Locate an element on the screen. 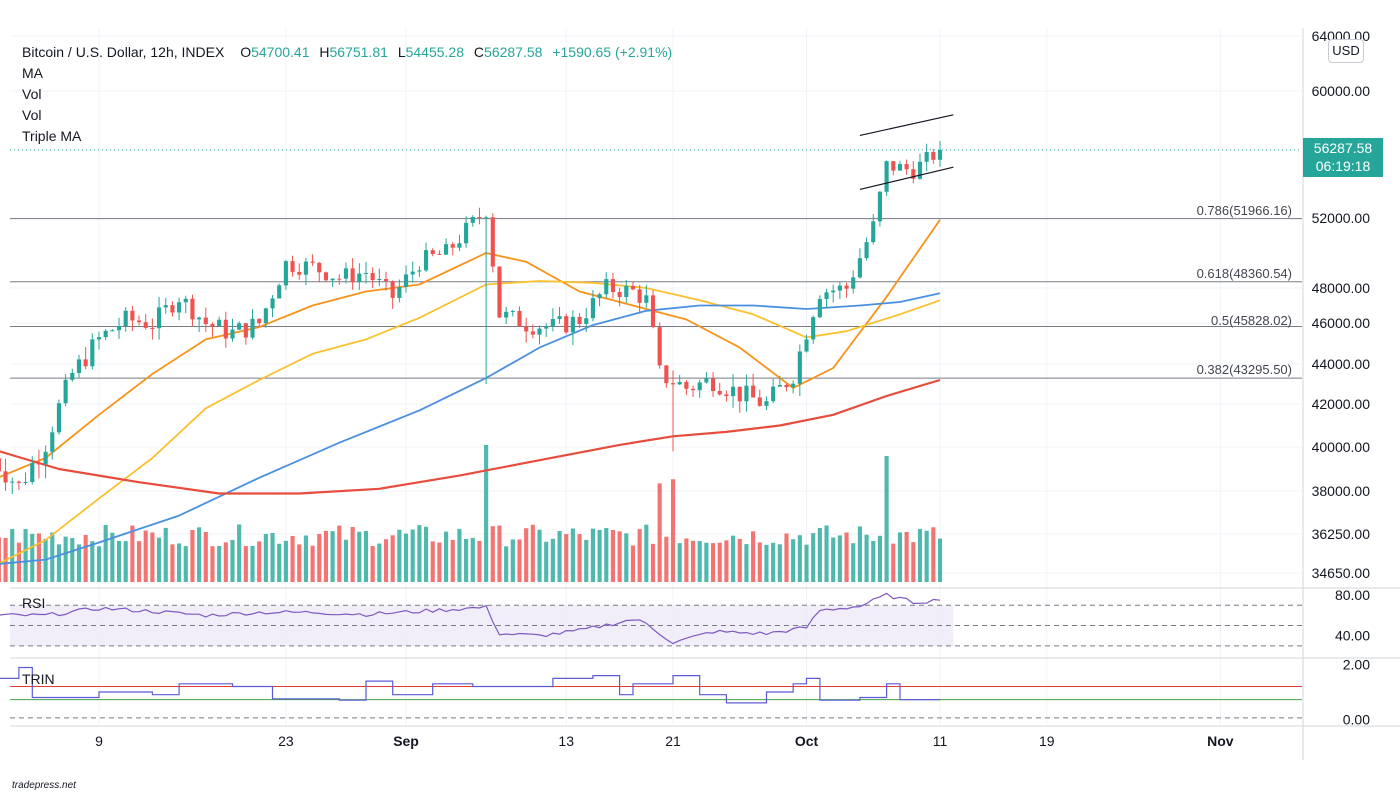 This screenshot has height=800, width=1400. fib-label-0786: 0.786(51966.16) is located at coordinates (1244, 210).